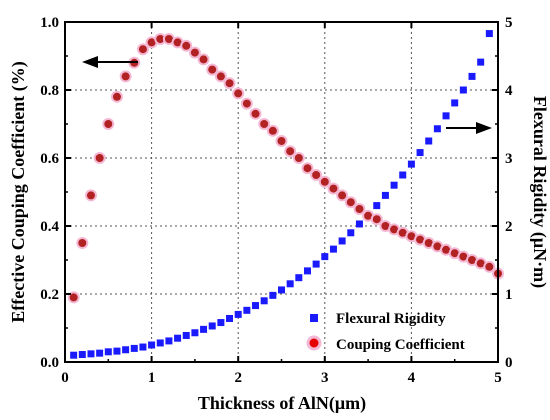 The image size is (550, 420). Describe the element at coordinates (539, 192) in the screenshot. I see `y-axis-right-title: Flexural Rigidity (μN·m)` at that location.